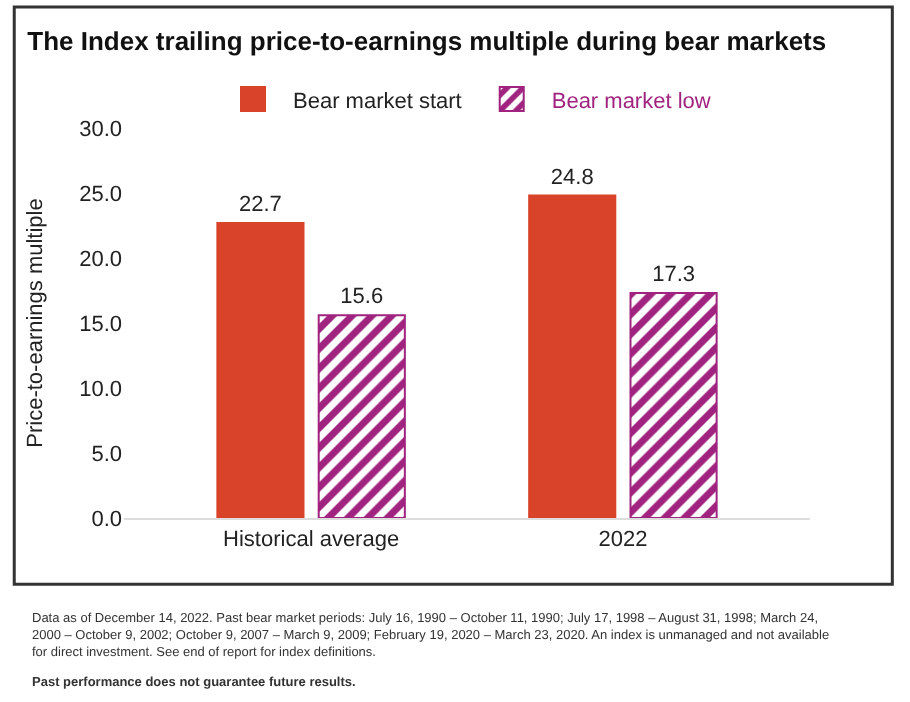 The image size is (910, 702). What do you see at coordinates (631, 101) in the screenshot?
I see `text: Bear market low` at bounding box center [631, 101].